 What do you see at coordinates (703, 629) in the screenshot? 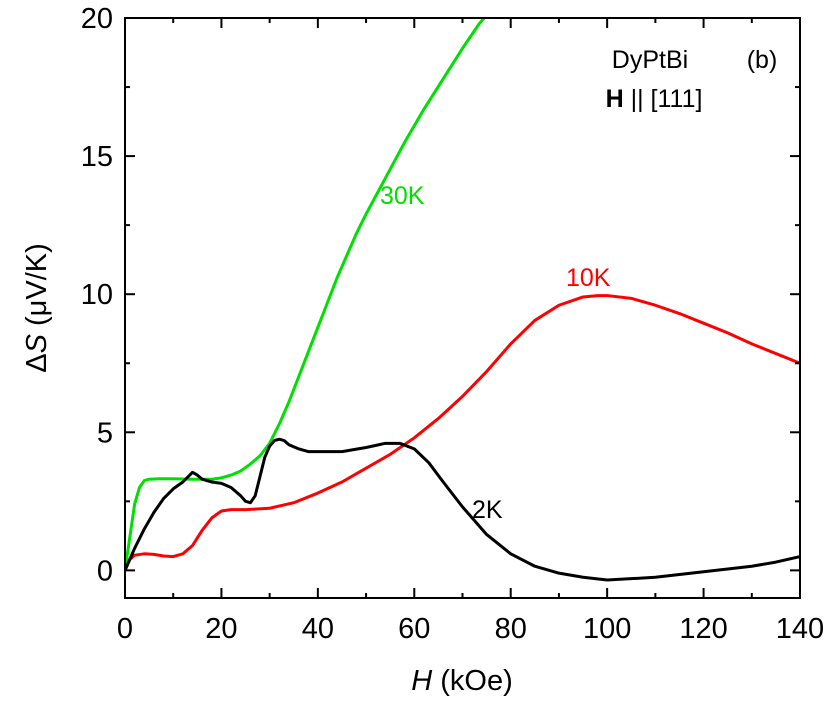
I see `x-tick-label: 120` at bounding box center [703, 629].